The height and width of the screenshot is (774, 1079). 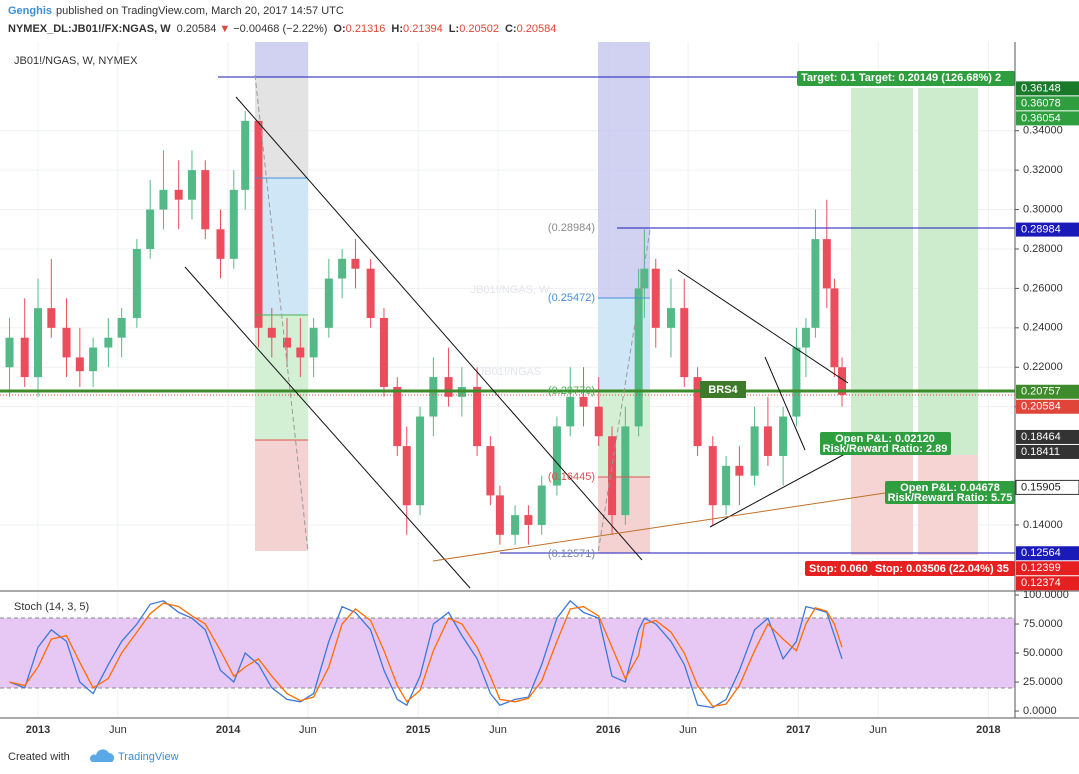 What do you see at coordinates (571, 391) in the screenshot?
I see `annotation: (0.20770)` at bounding box center [571, 391].